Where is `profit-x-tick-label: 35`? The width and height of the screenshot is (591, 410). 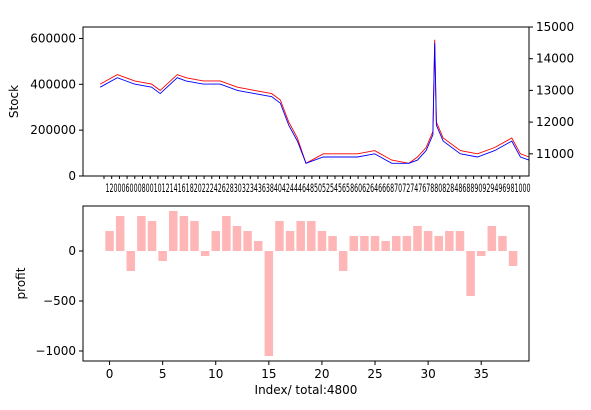 profit-x-tick-label: 35 is located at coordinates (481, 374).